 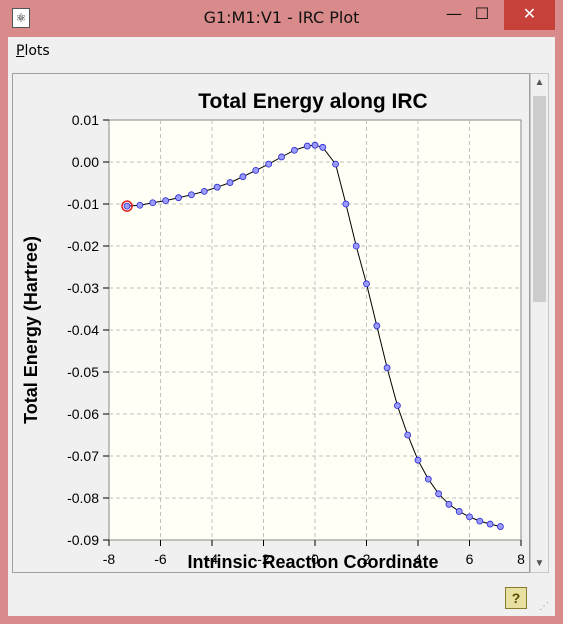 I want to click on x-tick-label: 0, so click(x=315, y=559).